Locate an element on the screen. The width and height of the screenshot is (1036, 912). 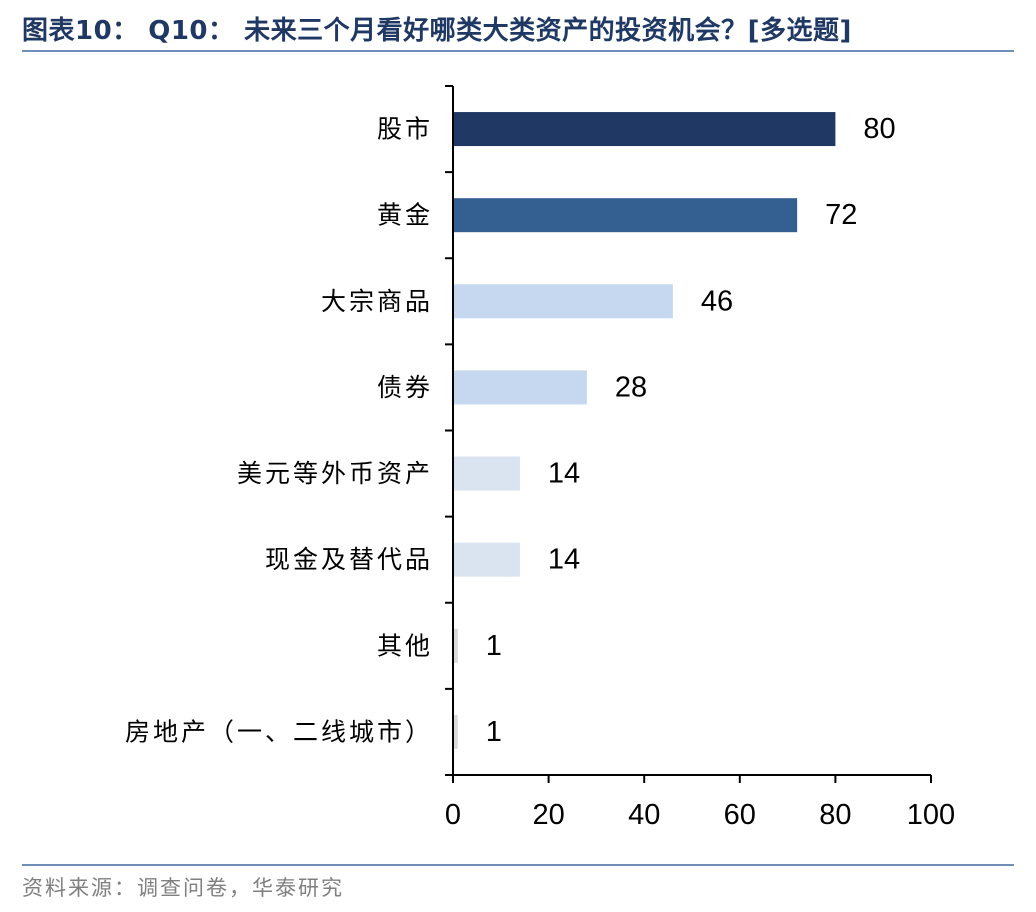
category-label-2: 大宗商品 is located at coordinates (377, 301).